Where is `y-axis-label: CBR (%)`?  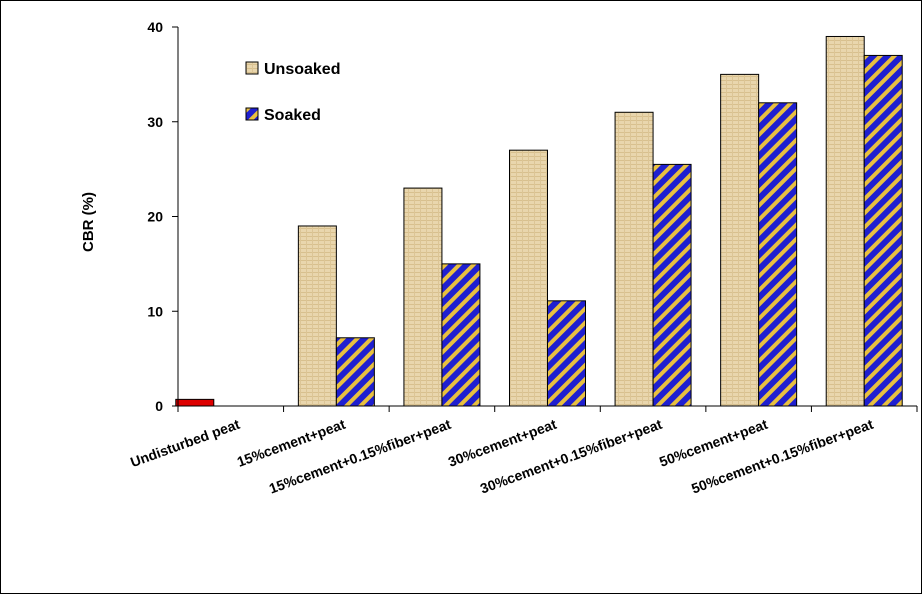 y-axis-label: CBR (%) is located at coordinates (88, 222).